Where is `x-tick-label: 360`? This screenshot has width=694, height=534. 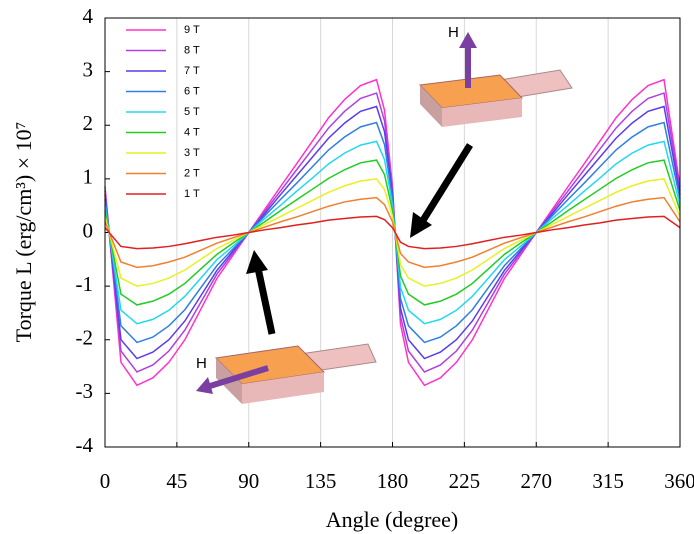 x-tick-label: 360 is located at coordinates (679, 481).